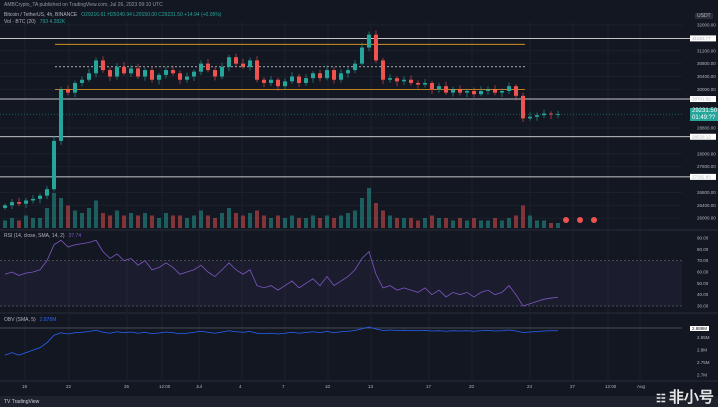 Image resolution: width=718 pixels, height=407 pixels. I want to click on time-tick: 19, so click(25, 386).